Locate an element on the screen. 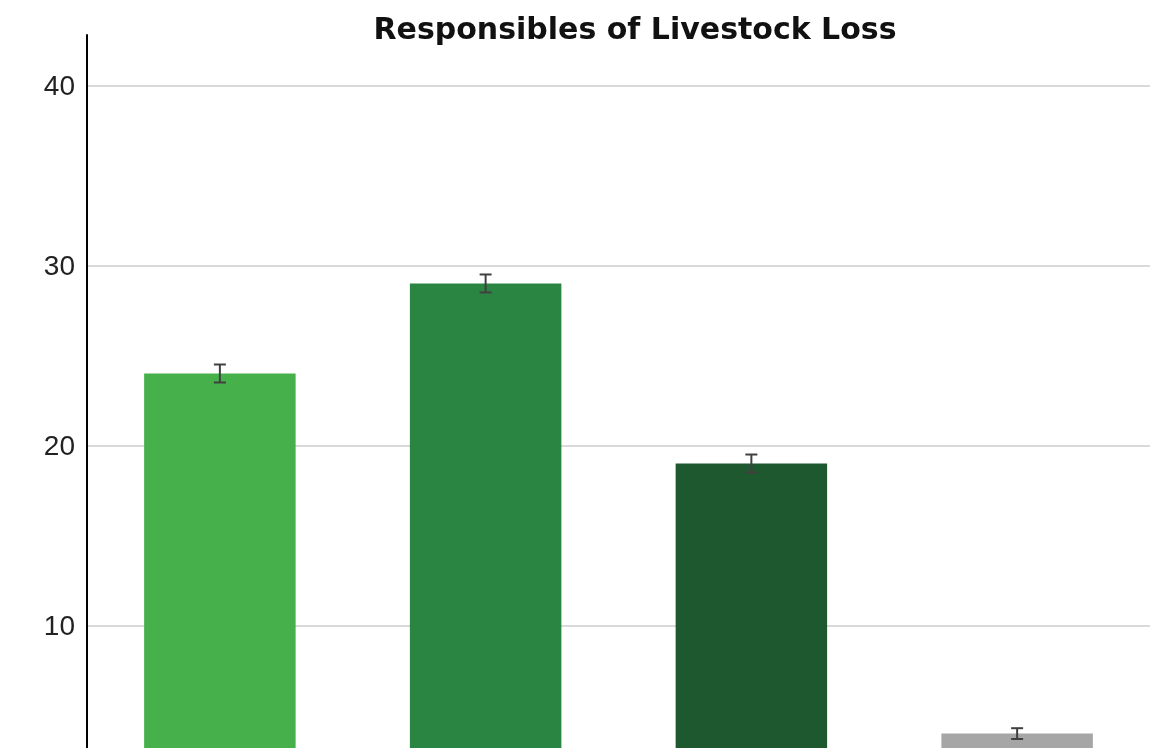 The height and width of the screenshot is (748, 1150). chart-title: Responsibles of Livestock Loss is located at coordinates (635, 28).